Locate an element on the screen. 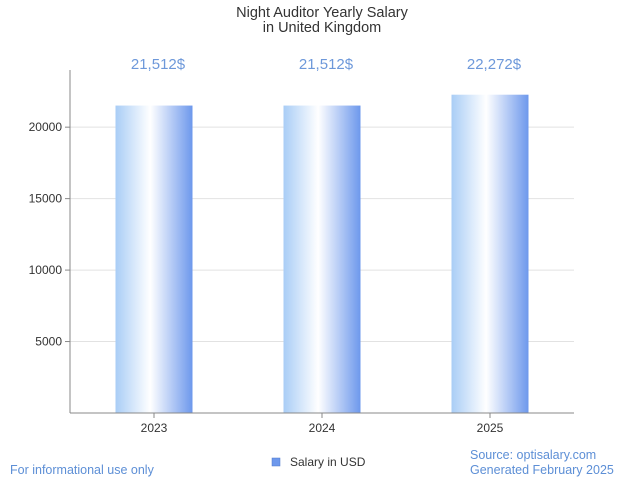  y-tick-label: 20000 is located at coordinates (46, 127).